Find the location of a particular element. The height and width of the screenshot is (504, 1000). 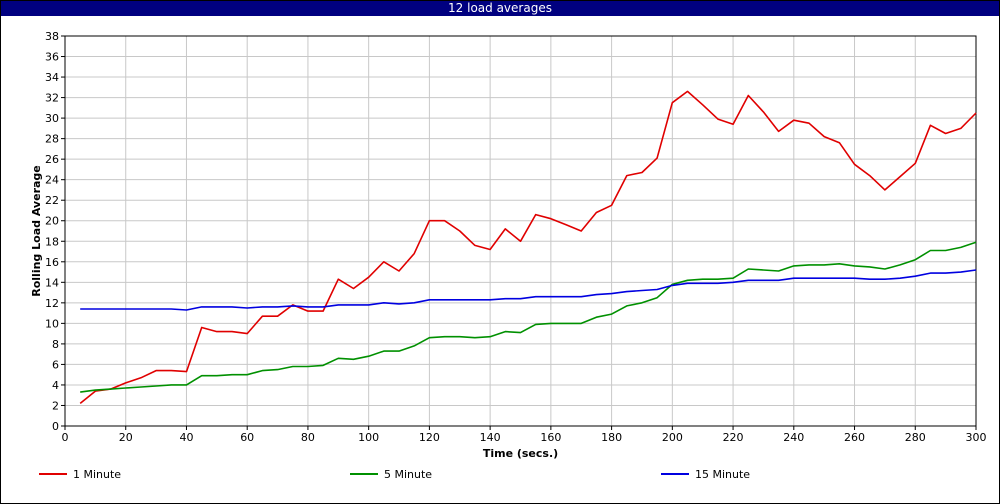

y-tick-label: 32 is located at coordinates (52, 98).